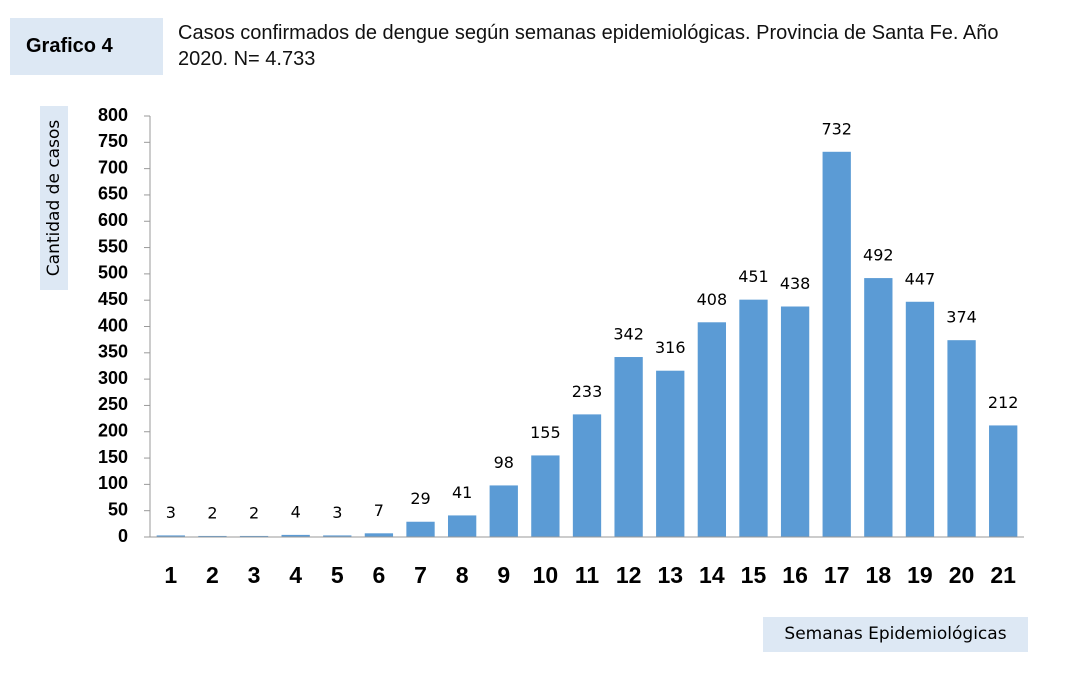 This screenshot has height=674, width=1078. Describe the element at coordinates (836, 128) in the screenshot. I see `value-label: 732` at that location.